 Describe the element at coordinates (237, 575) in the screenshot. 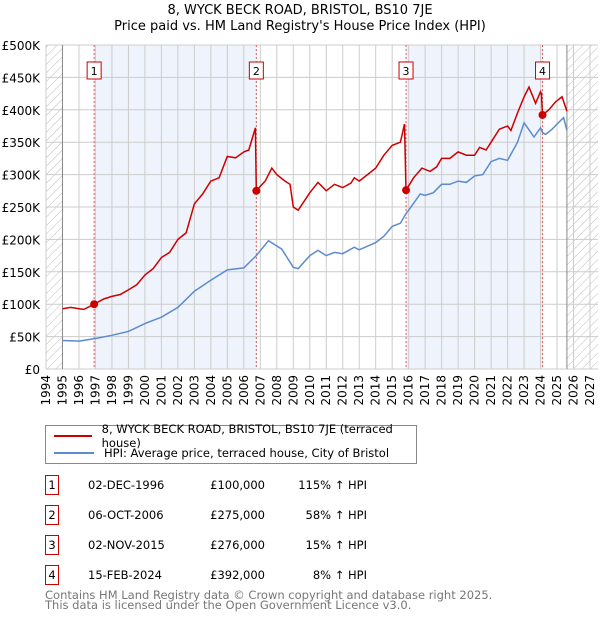

I see `transaction-price: £392,000` at that location.